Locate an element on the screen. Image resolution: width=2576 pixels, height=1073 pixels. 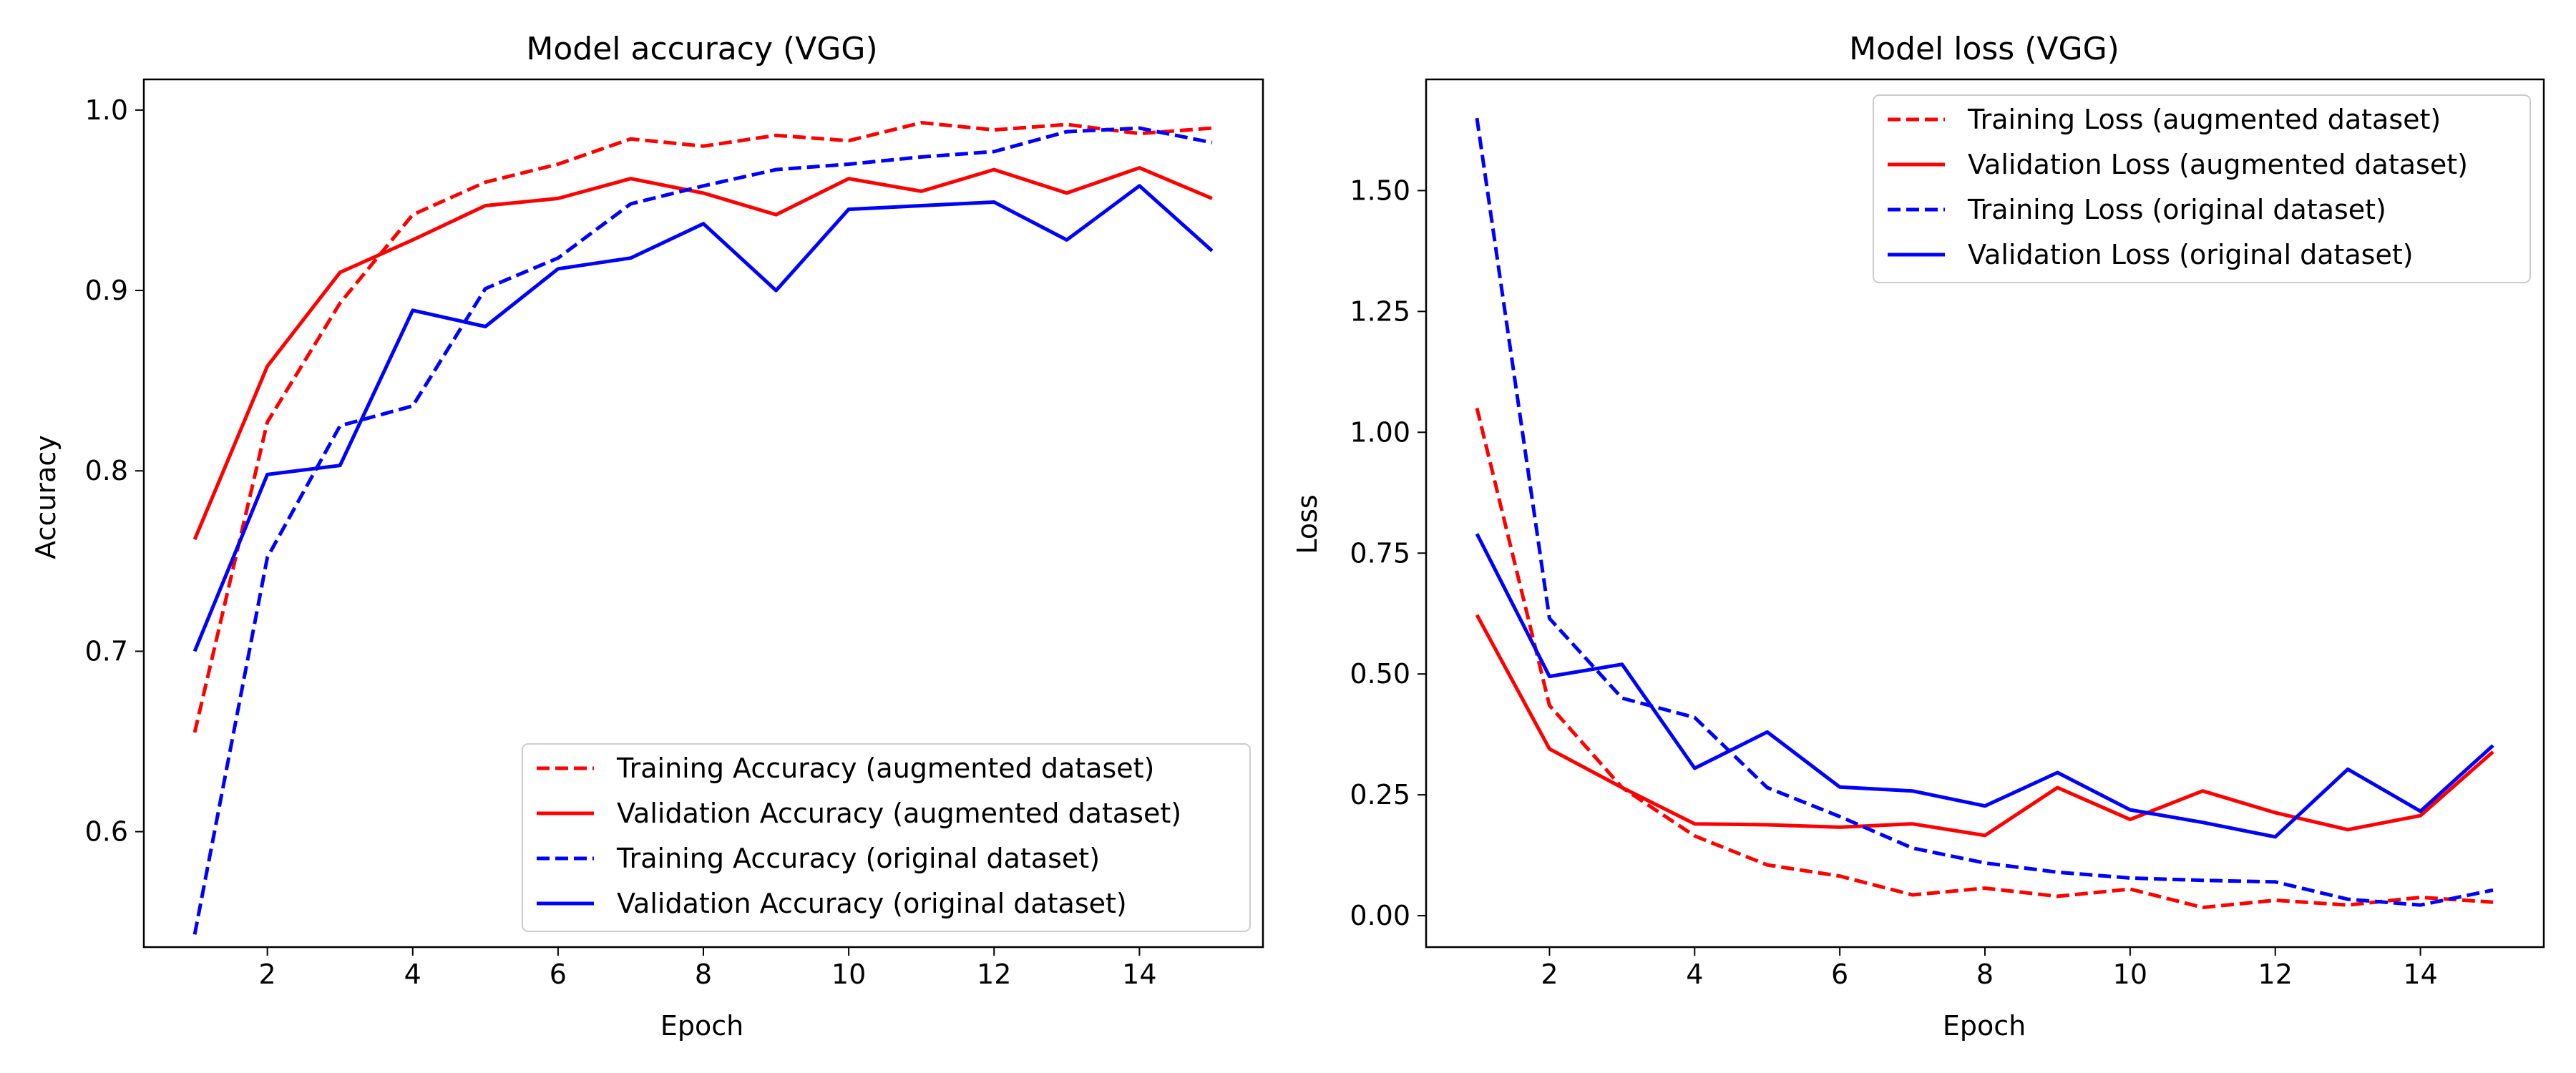
accuracy-legend-label: Training Accuracy (original dataset) is located at coordinates (858, 859).